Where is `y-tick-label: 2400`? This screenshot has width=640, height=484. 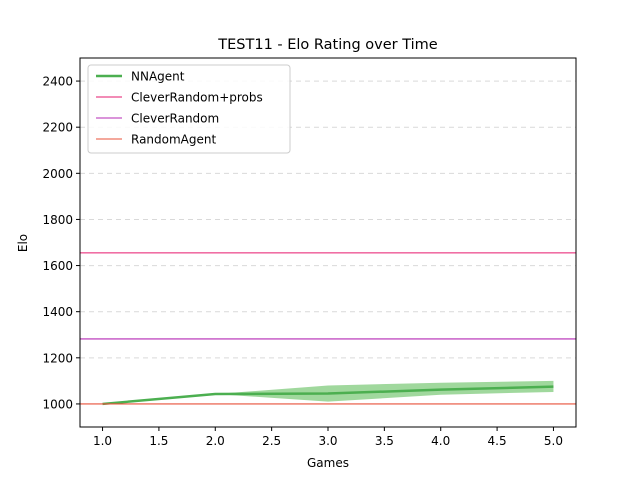 y-tick-label: 2400 is located at coordinates (57, 82).